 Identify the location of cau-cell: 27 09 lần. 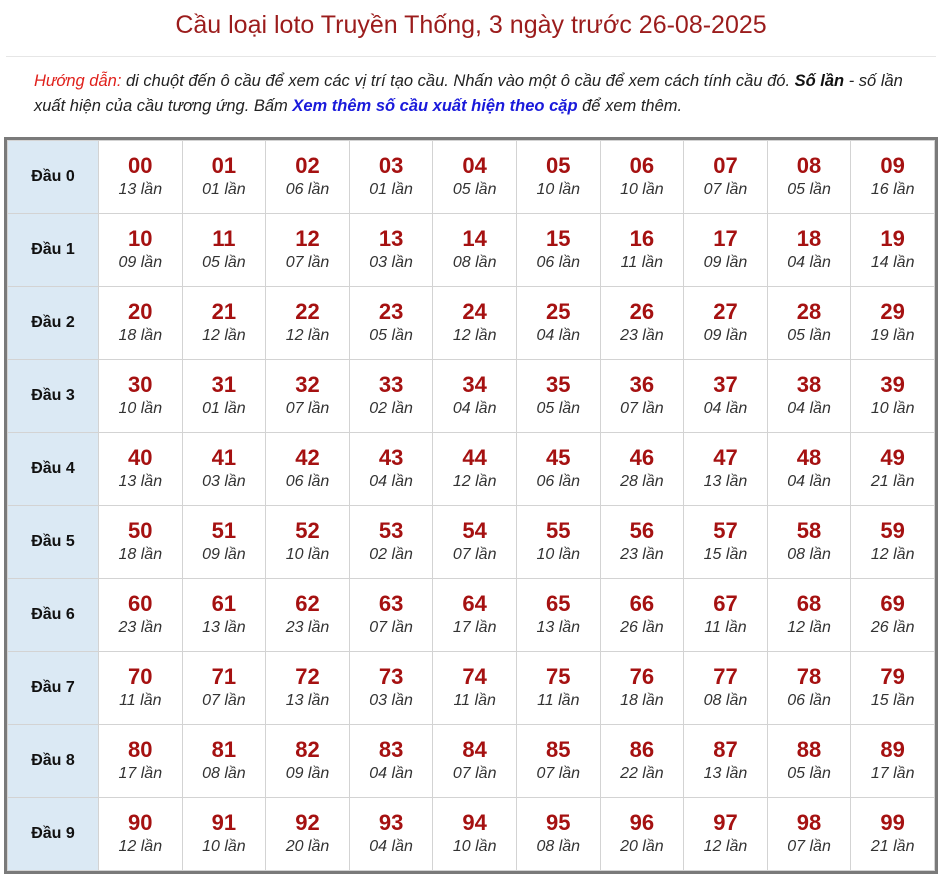
(725, 323).